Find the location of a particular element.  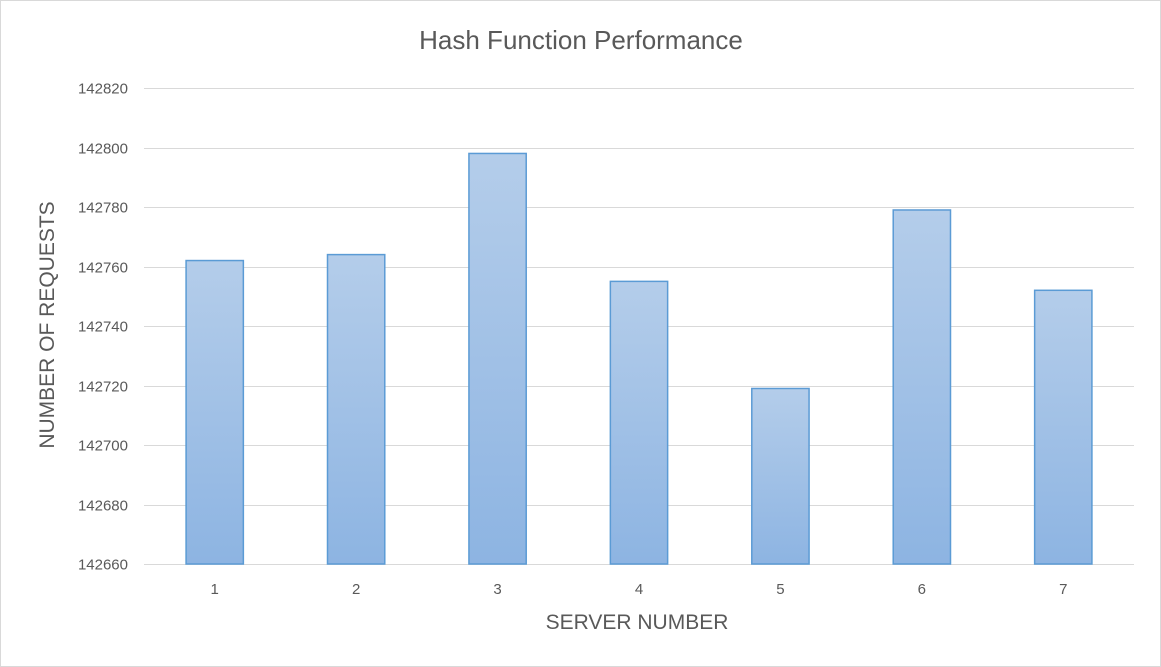

y-tick-label: 142820 is located at coordinates (103, 89).